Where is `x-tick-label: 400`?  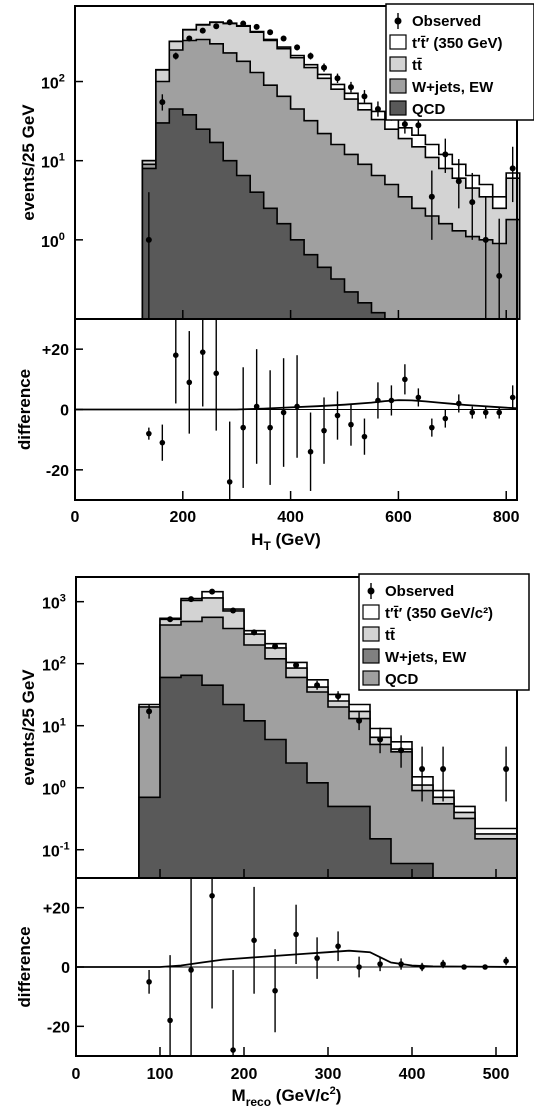
x-tick-label: 400 is located at coordinates (290, 517).